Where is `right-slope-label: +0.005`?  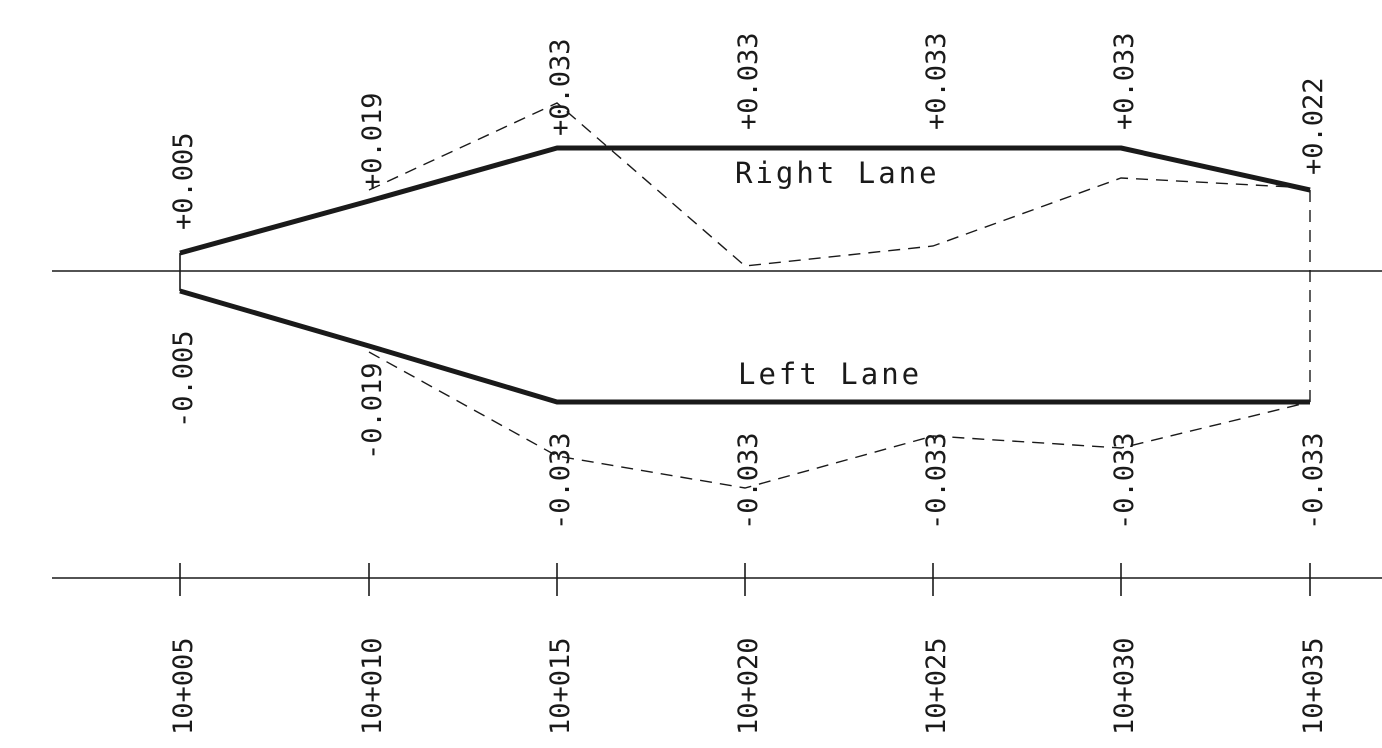 right-slope-label: +0.005 is located at coordinates (183, 181).